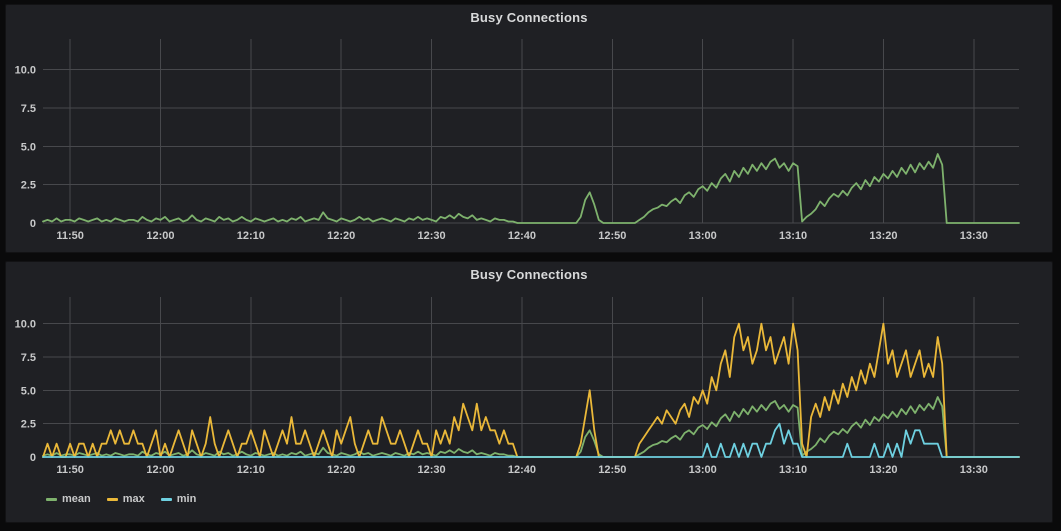 The height and width of the screenshot is (531, 1061). What do you see at coordinates (186, 499) in the screenshot?
I see `legend-label-min: min` at bounding box center [186, 499].